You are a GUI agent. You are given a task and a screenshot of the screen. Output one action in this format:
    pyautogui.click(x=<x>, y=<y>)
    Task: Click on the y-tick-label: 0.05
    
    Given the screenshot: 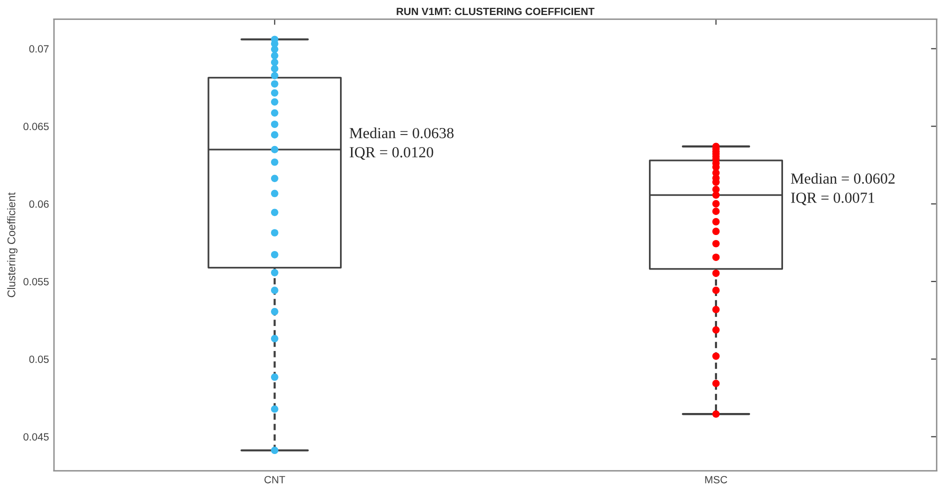 What is the action you would take?
    pyautogui.click(x=39, y=359)
    